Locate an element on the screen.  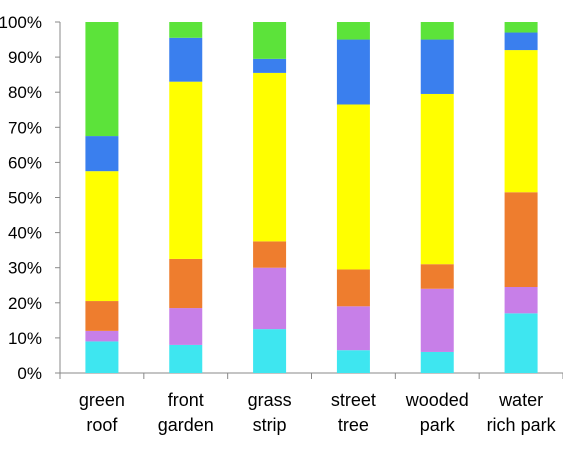
y-axis: 0% 10% 20% 30% 40% 50% 60% 70% 80% 90% 100% is located at coordinates (30, 198).